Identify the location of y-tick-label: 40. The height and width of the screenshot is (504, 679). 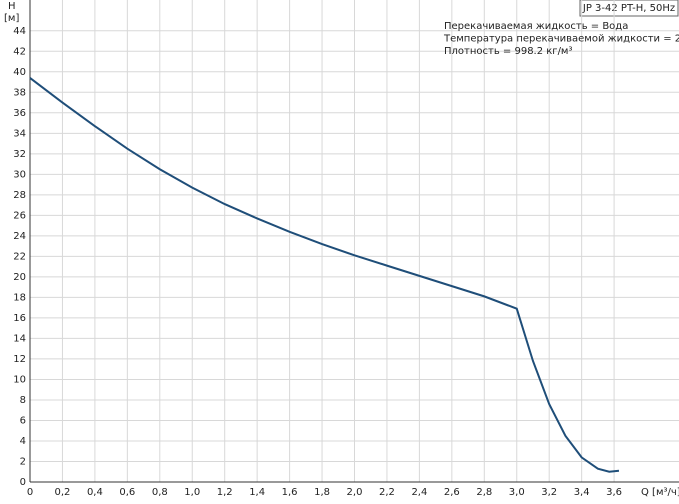
(19, 72).